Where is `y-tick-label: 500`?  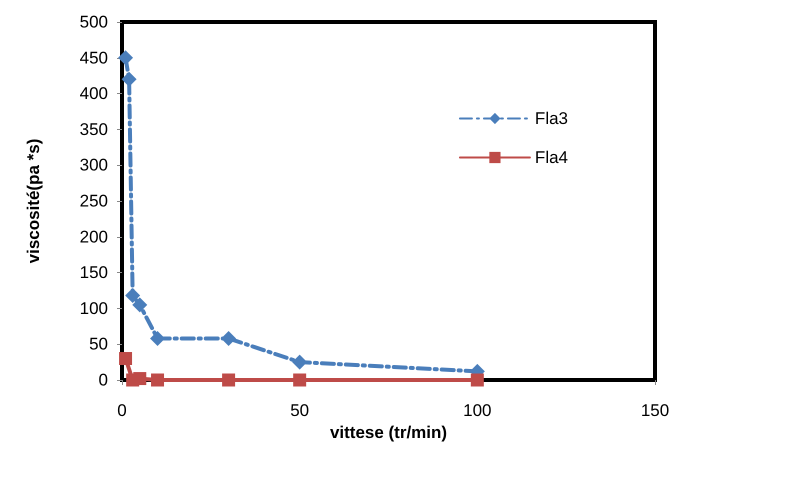
y-tick-label: 500 is located at coordinates (94, 22).